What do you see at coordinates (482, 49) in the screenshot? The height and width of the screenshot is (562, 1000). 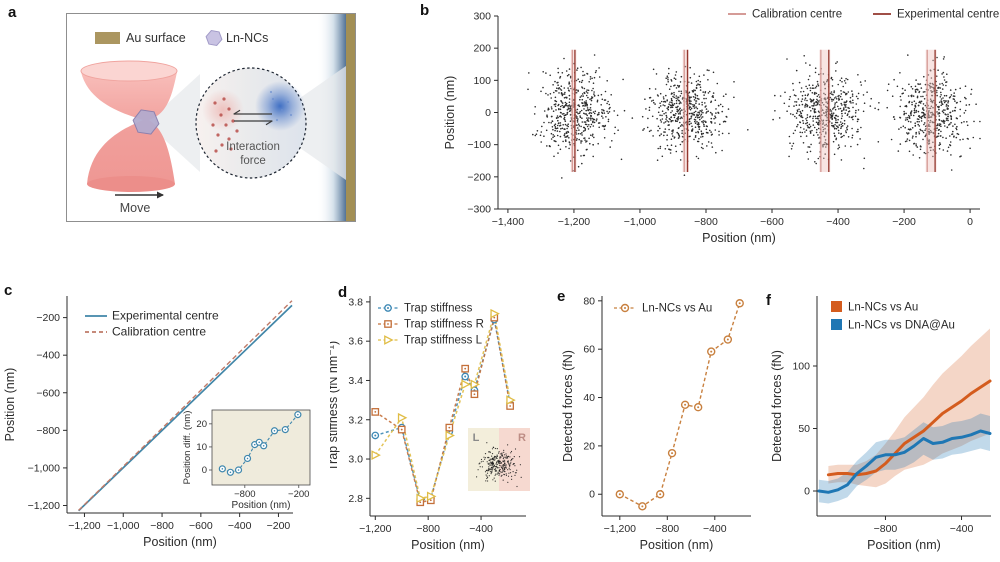 I see `svg-text: 200` at bounding box center [482, 49].